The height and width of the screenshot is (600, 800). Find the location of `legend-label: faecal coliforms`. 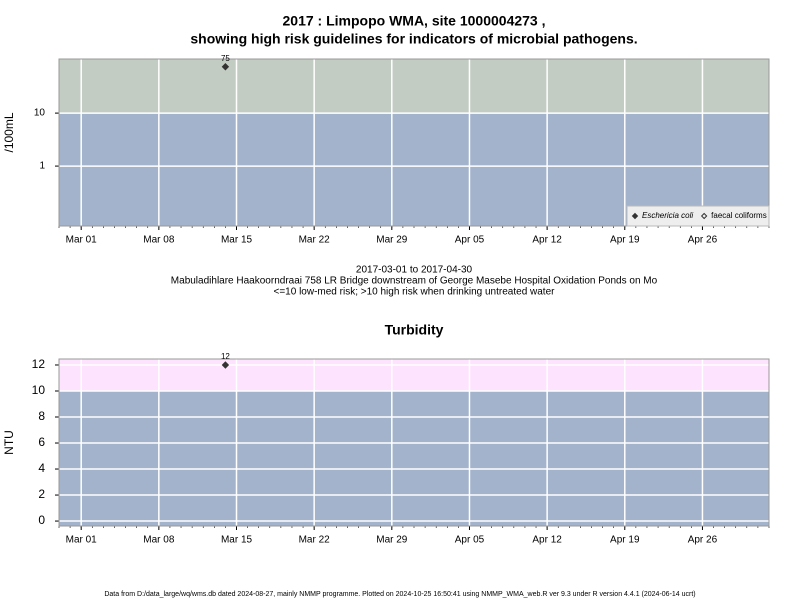

legend-label: faecal coliforms is located at coordinates (739, 215).